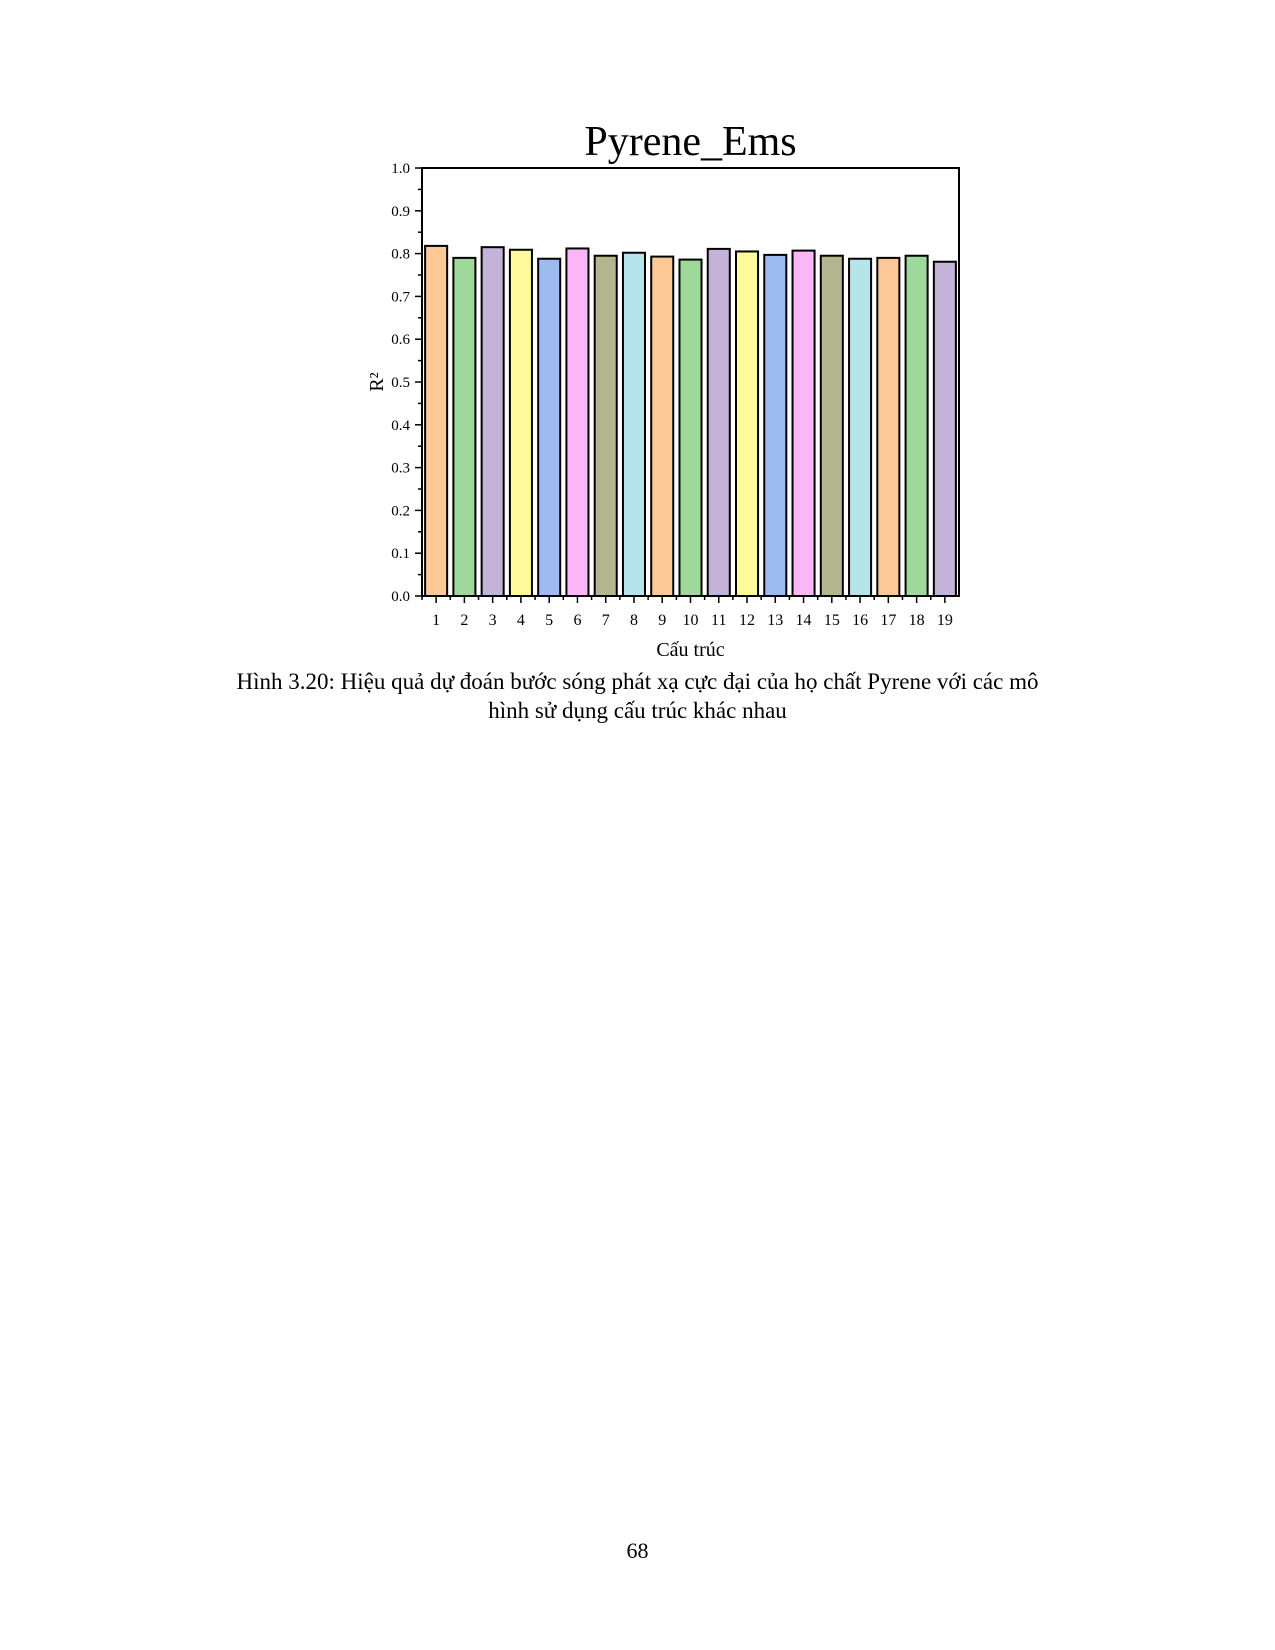 The height and width of the screenshot is (1650, 1275). What do you see at coordinates (400, 426) in the screenshot?
I see `y-tick-label: 0.4` at bounding box center [400, 426].